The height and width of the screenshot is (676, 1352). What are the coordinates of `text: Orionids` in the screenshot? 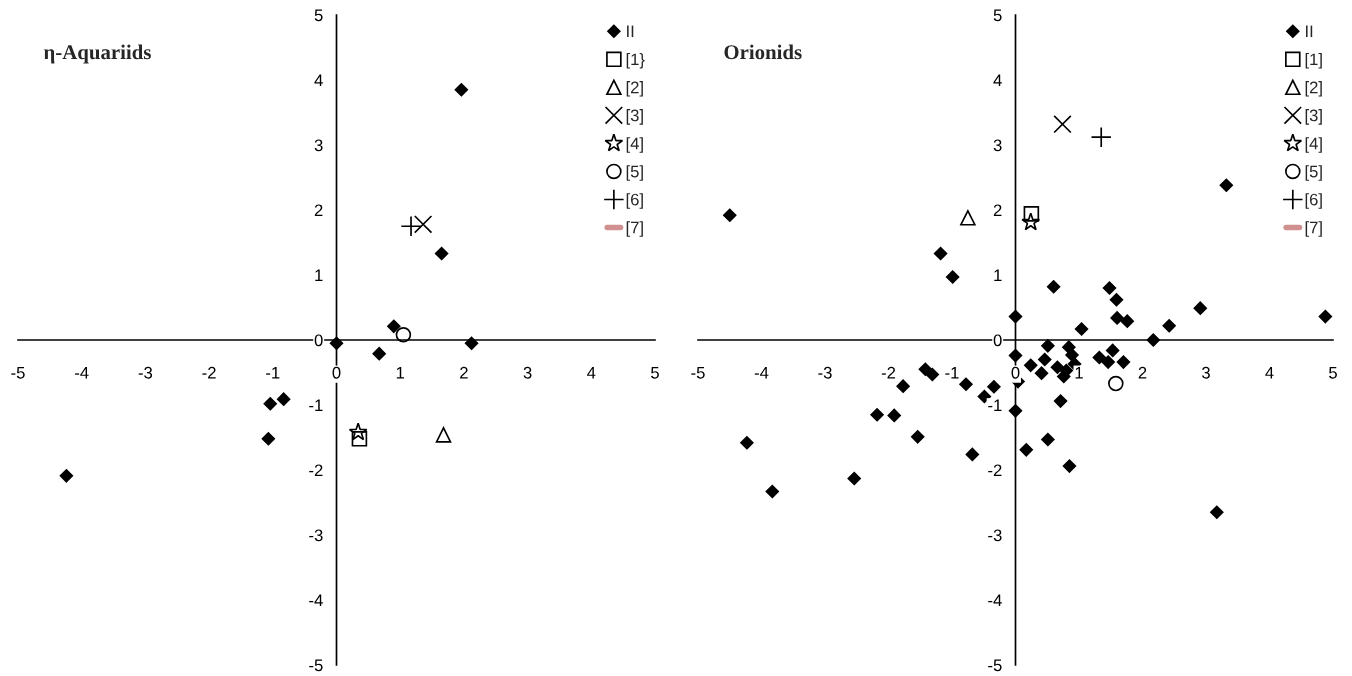 It's located at (763, 52).